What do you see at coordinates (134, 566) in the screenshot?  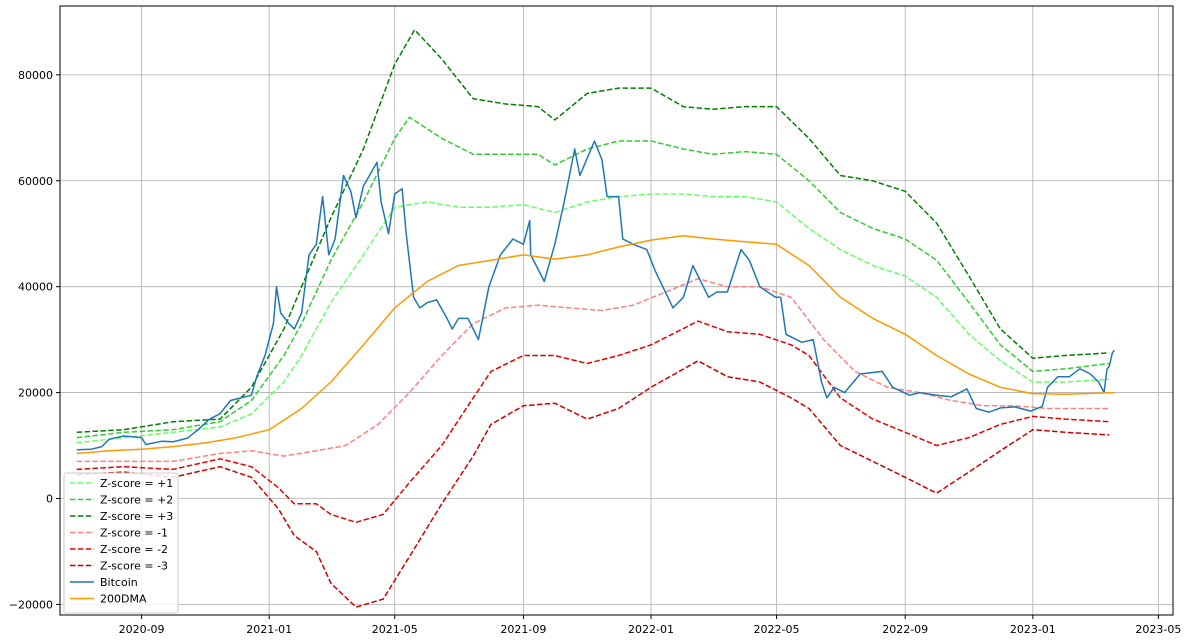 I see `legend-label: Z-score = -3` at bounding box center [134, 566].